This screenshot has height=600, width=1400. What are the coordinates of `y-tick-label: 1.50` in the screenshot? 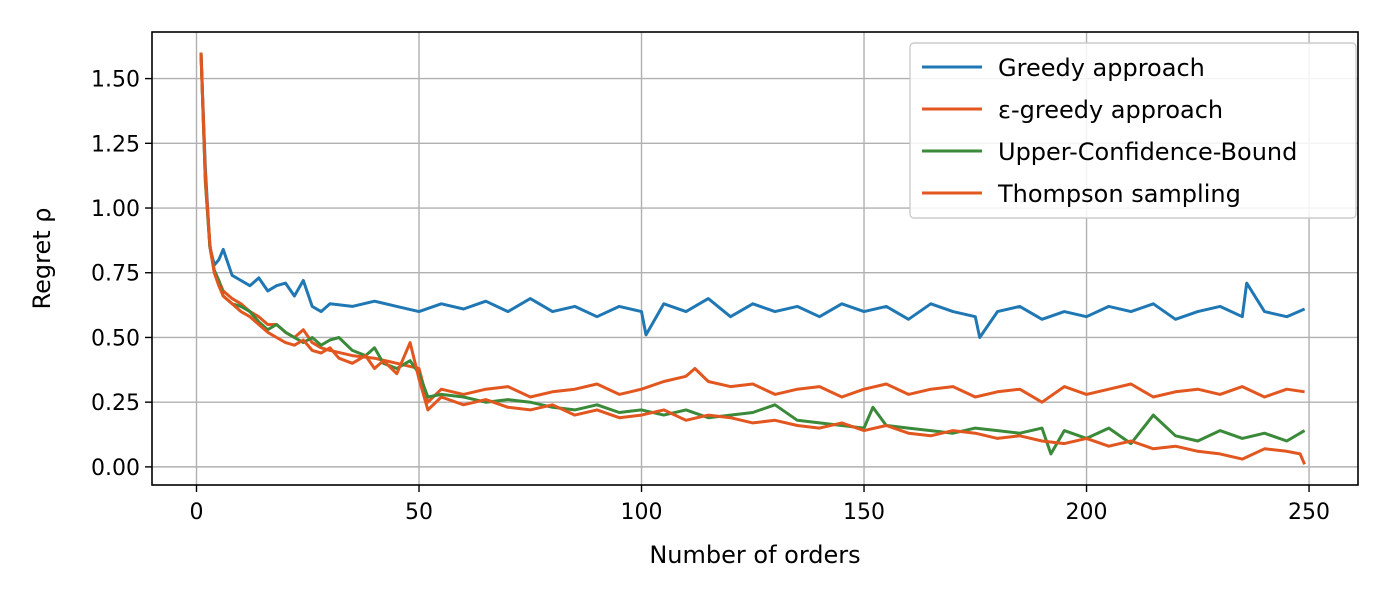 It's located at (115, 80).